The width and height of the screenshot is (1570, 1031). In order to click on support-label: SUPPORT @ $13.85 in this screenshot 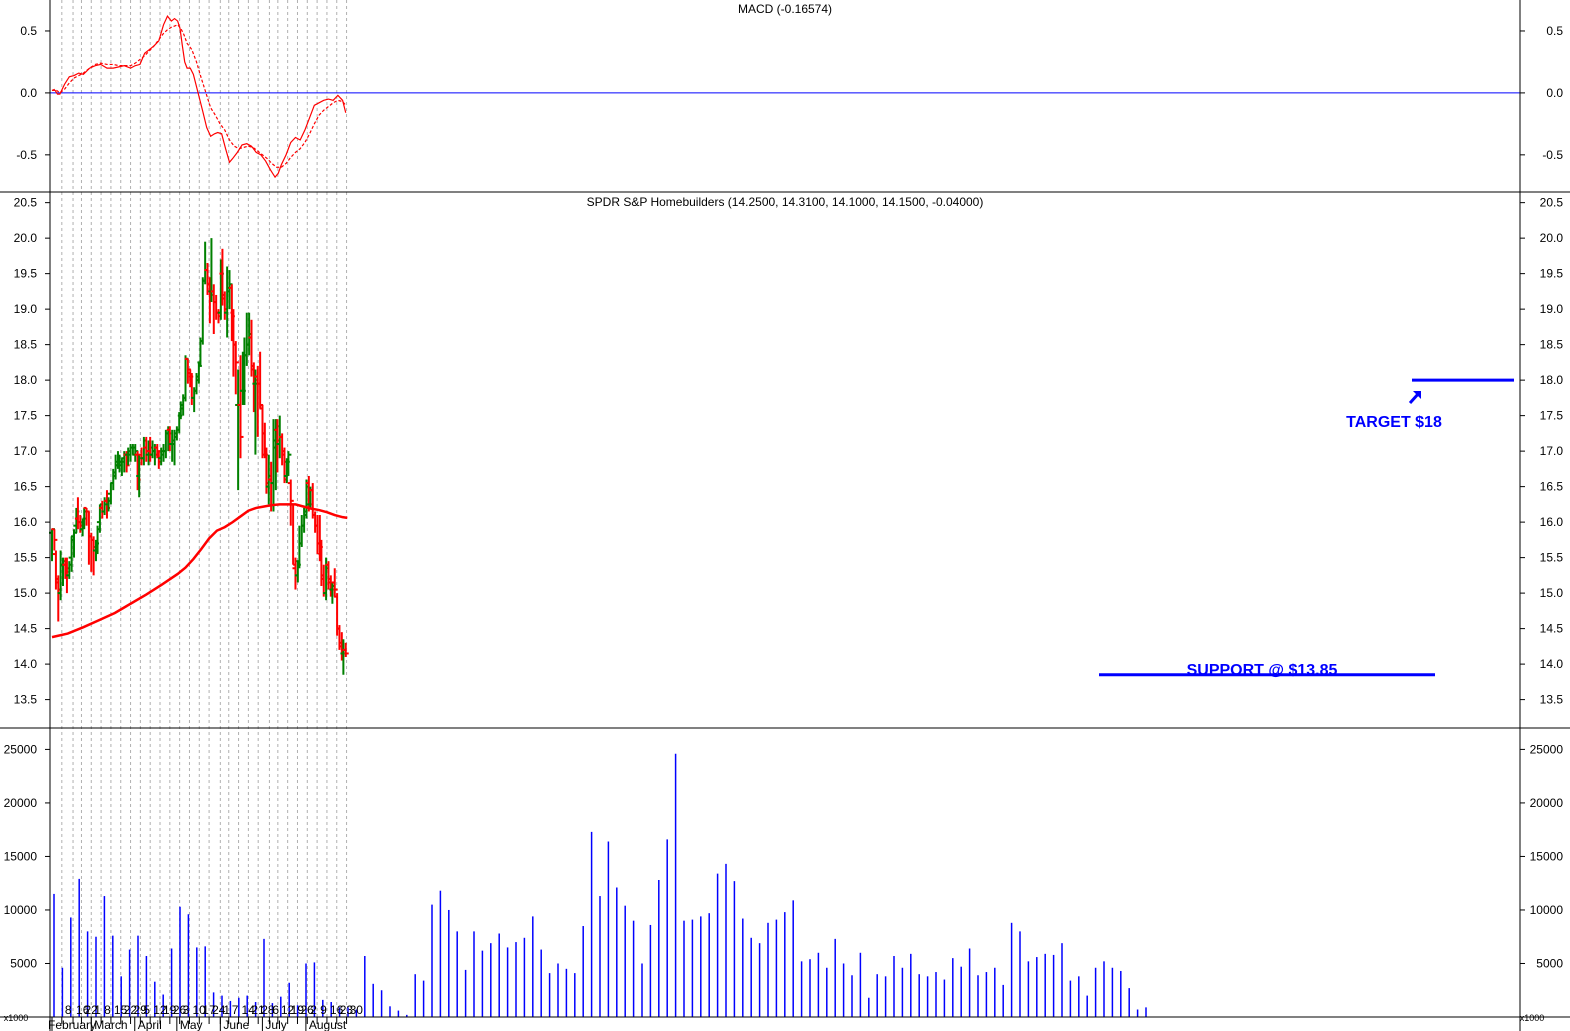, I will do `click(1262, 670)`.